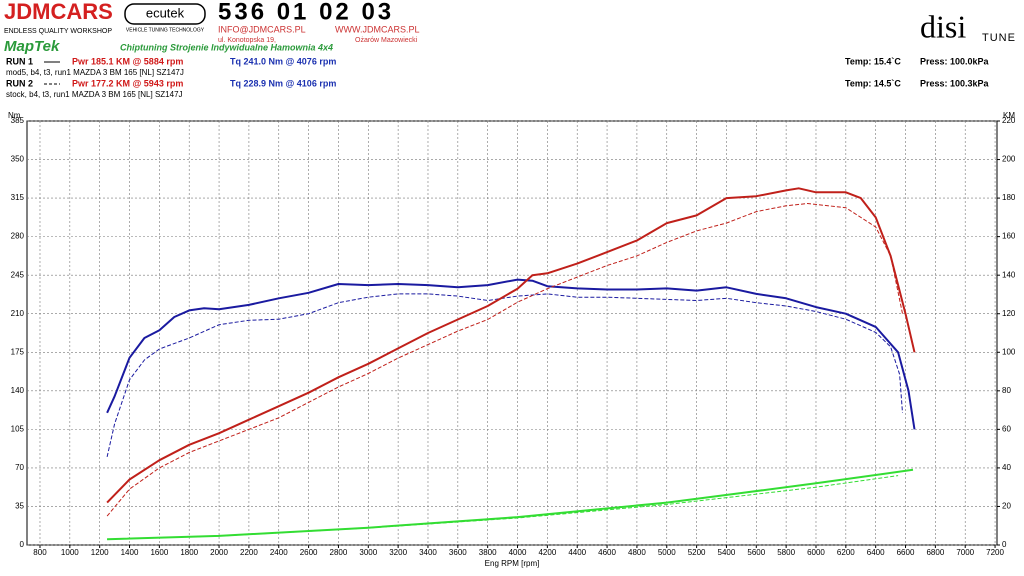 The image size is (1024, 576). What do you see at coordinates (547, 552) in the screenshot?
I see `x-tick-label: 4200` at bounding box center [547, 552].